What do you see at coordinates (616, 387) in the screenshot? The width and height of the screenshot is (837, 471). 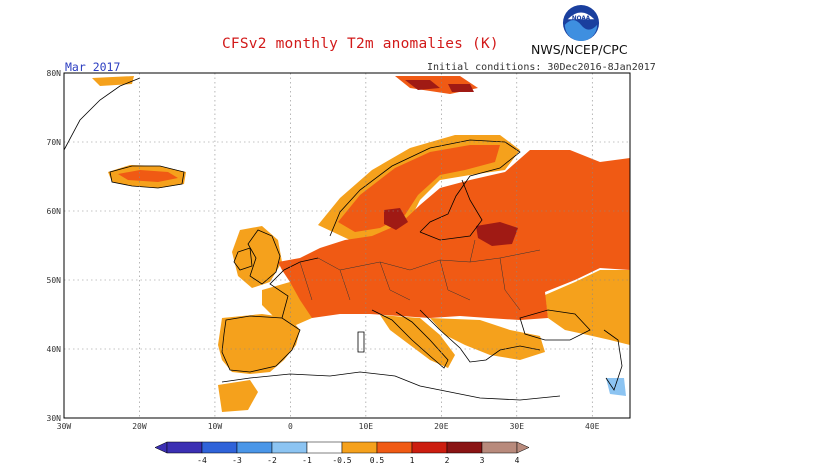 I see `anomaly-region-caspian-cool` at bounding box center [616, 387].